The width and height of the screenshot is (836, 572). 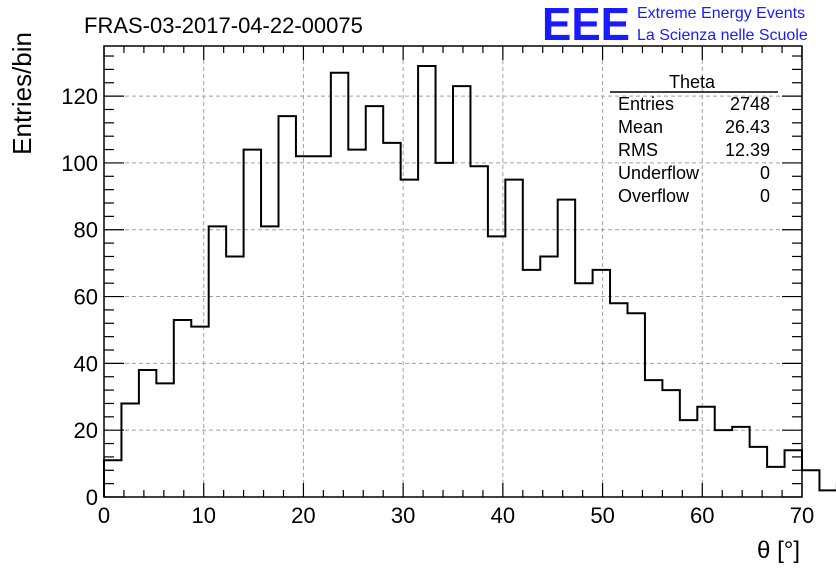 What do you see at coordinates (702, 515) in the screenshot?
I see `x-tick-label: 60` at bounding box center [702, 515].